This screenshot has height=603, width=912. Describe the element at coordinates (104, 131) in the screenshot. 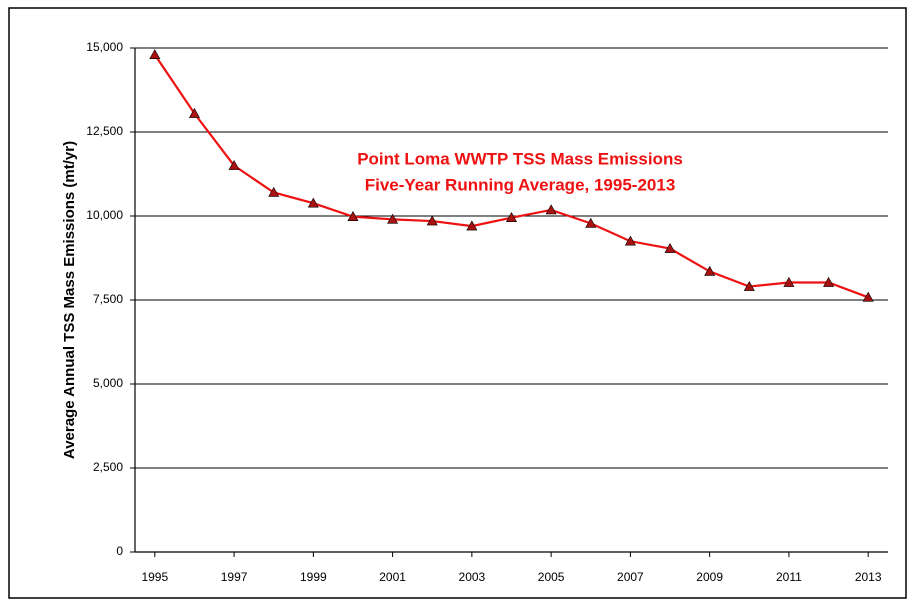

I see `y-tick-label: 12,500` at that location.